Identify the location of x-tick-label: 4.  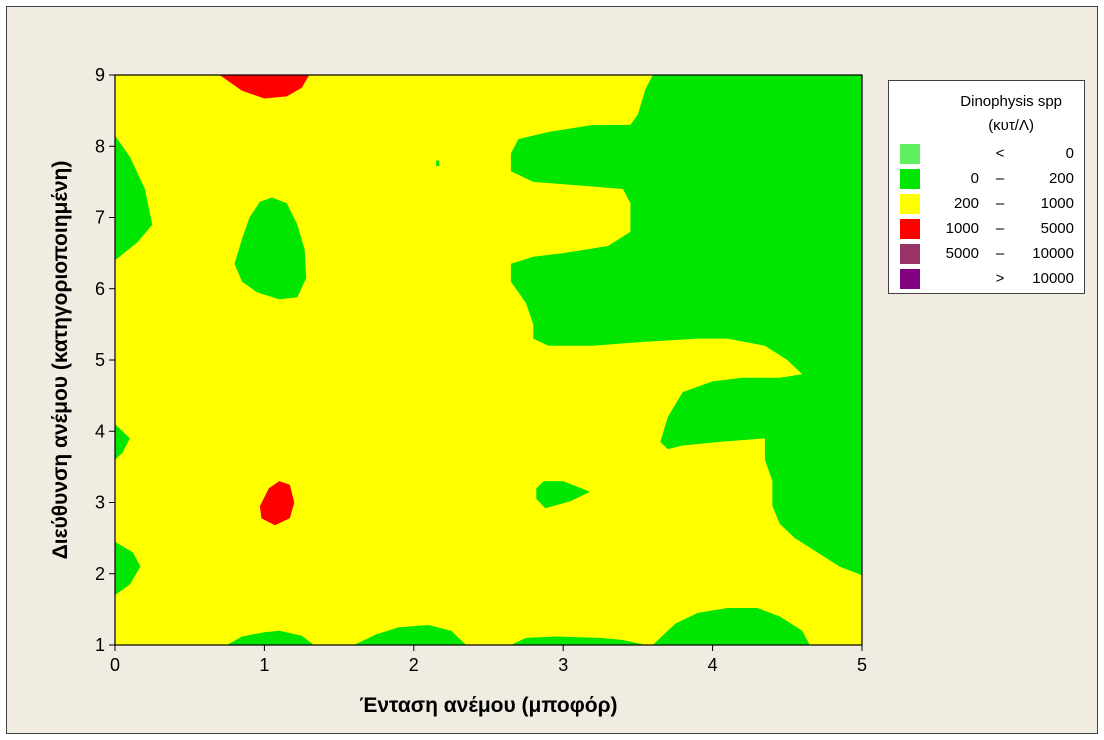
(713, 665).